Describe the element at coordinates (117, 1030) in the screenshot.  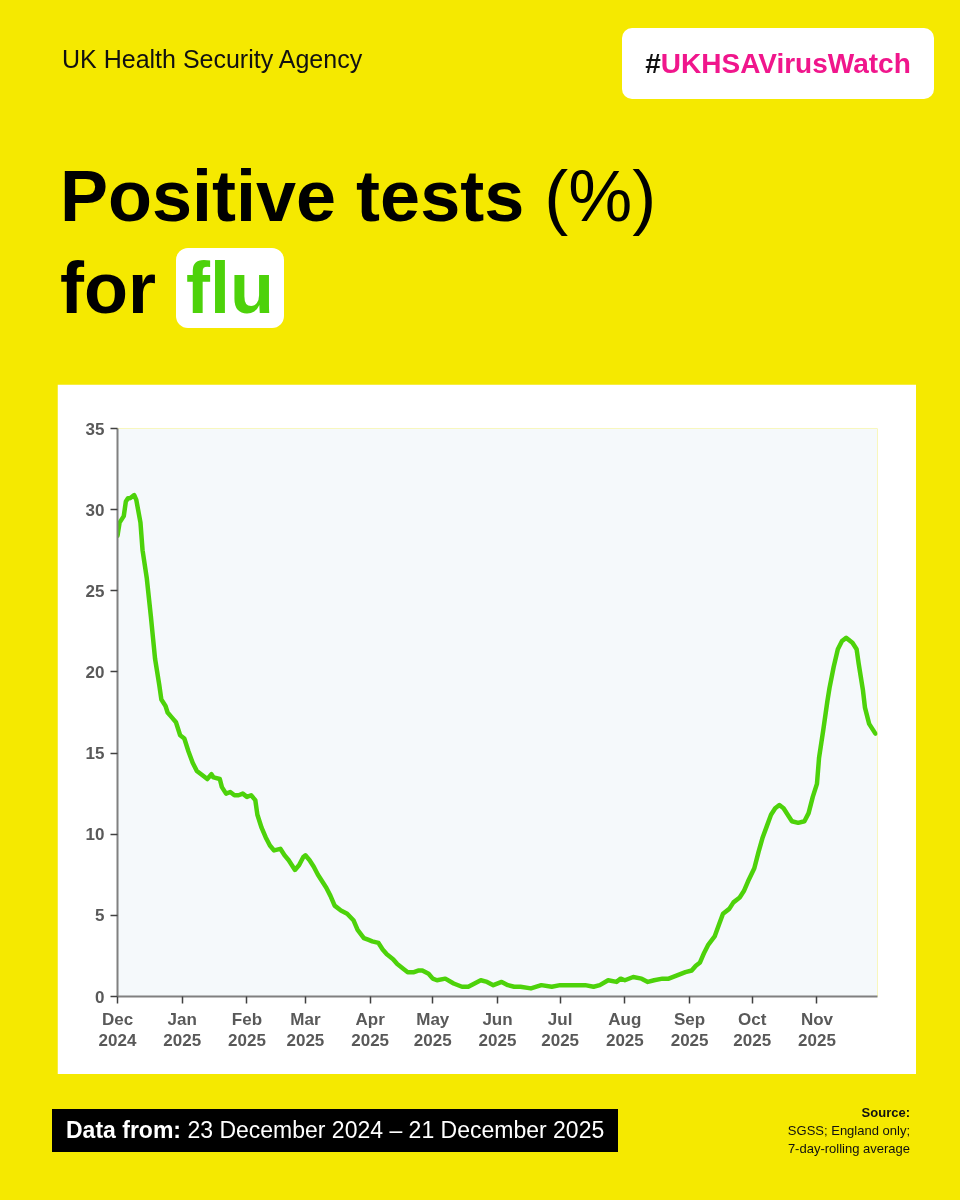
I see `x-tick-label: Dec 2024` at that location.